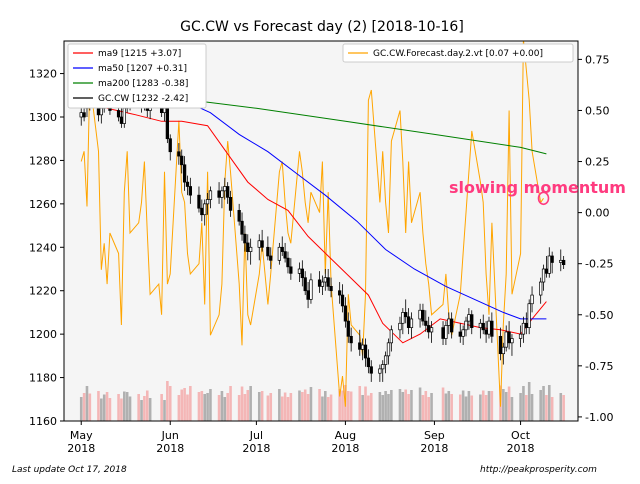  What do you see at coordinates (170, 435) in the screenshot?
I see `x-tick-label-month: Jun` at bounding box center [170, 435].